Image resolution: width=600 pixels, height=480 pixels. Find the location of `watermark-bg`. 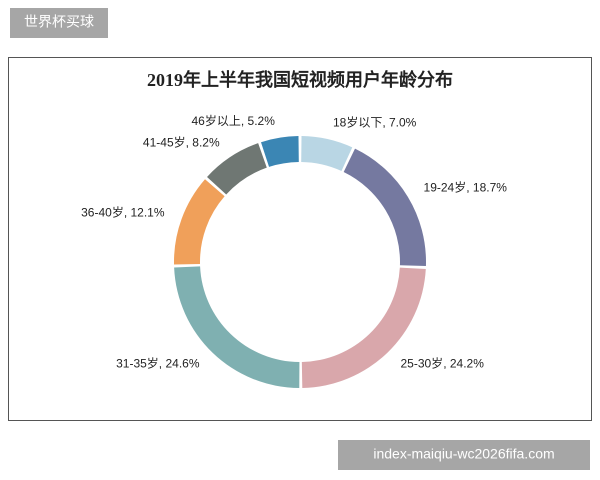

watermark-bg is located at coordinates (464, 455).